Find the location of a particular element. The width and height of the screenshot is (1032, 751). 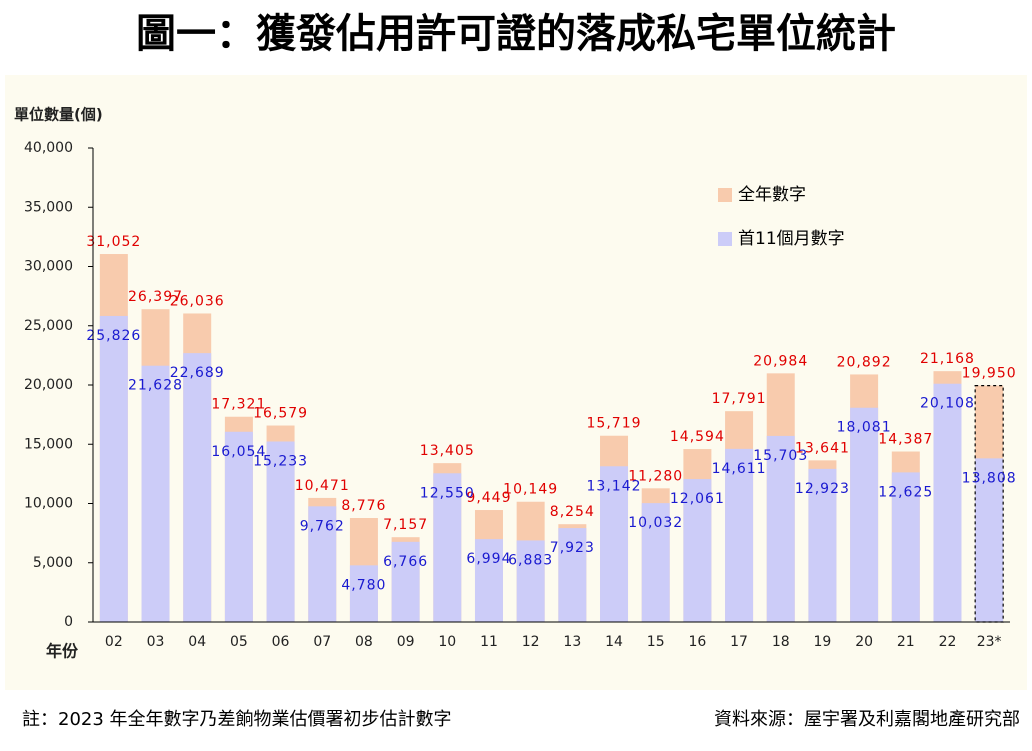

x-tick-label: 23* is located at coordinates (989, 642).